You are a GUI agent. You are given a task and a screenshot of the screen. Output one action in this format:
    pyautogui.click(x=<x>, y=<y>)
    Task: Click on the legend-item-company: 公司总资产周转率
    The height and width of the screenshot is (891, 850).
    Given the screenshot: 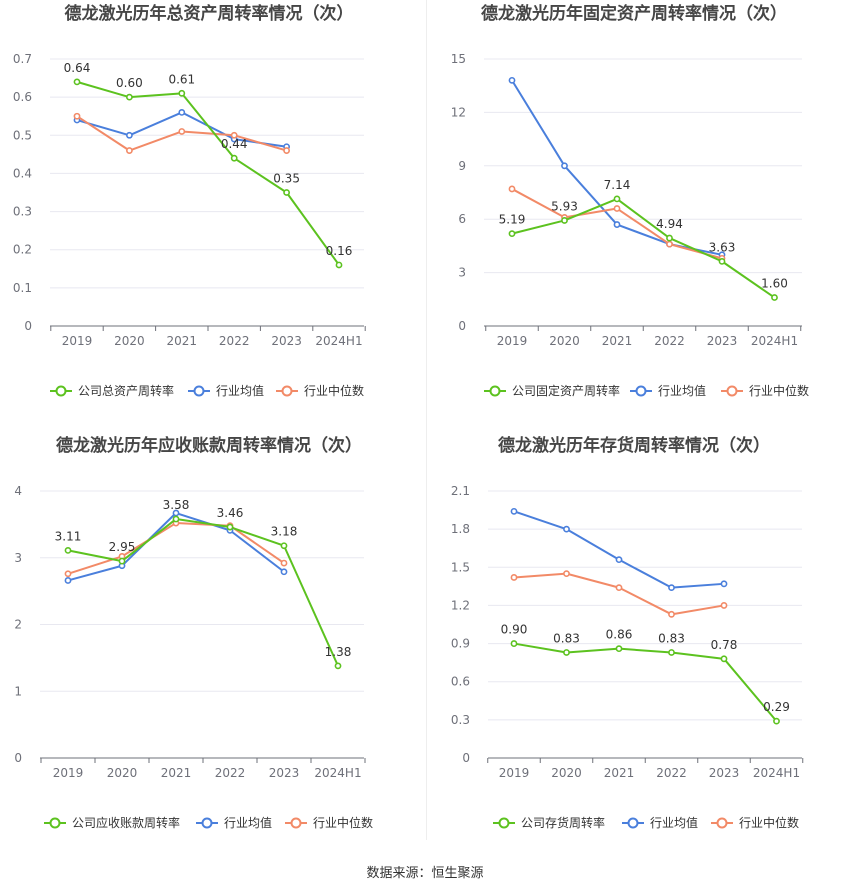 What is the action you would take?
    pyautogui.click(x=112, y=390)
    